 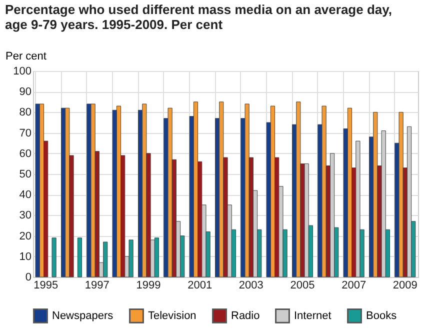 I want to click on y-tick-label: 100, so click(x=22, y=72).